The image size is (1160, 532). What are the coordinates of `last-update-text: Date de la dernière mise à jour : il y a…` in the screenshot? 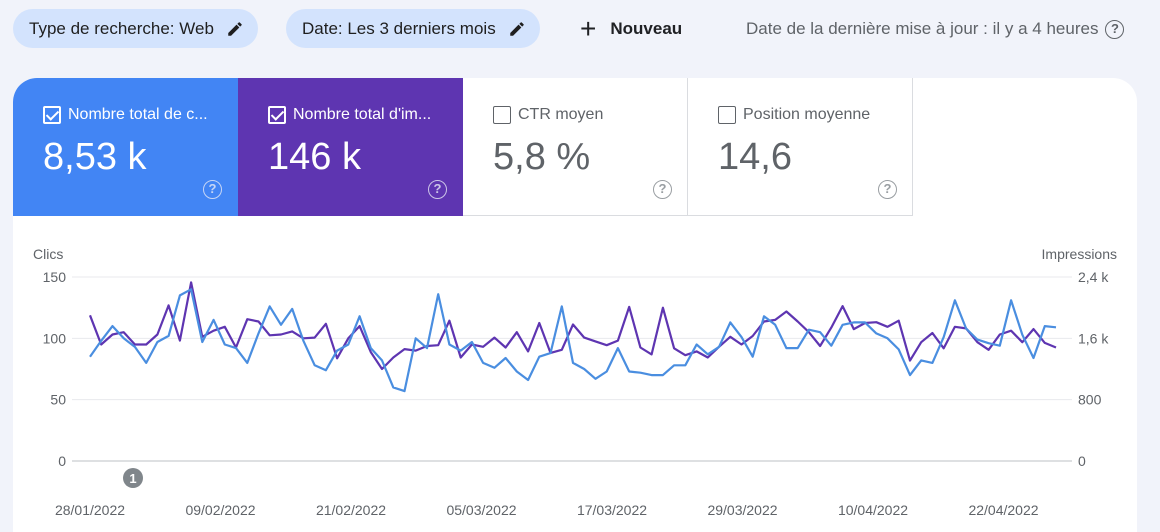 It's located at (922, 28).